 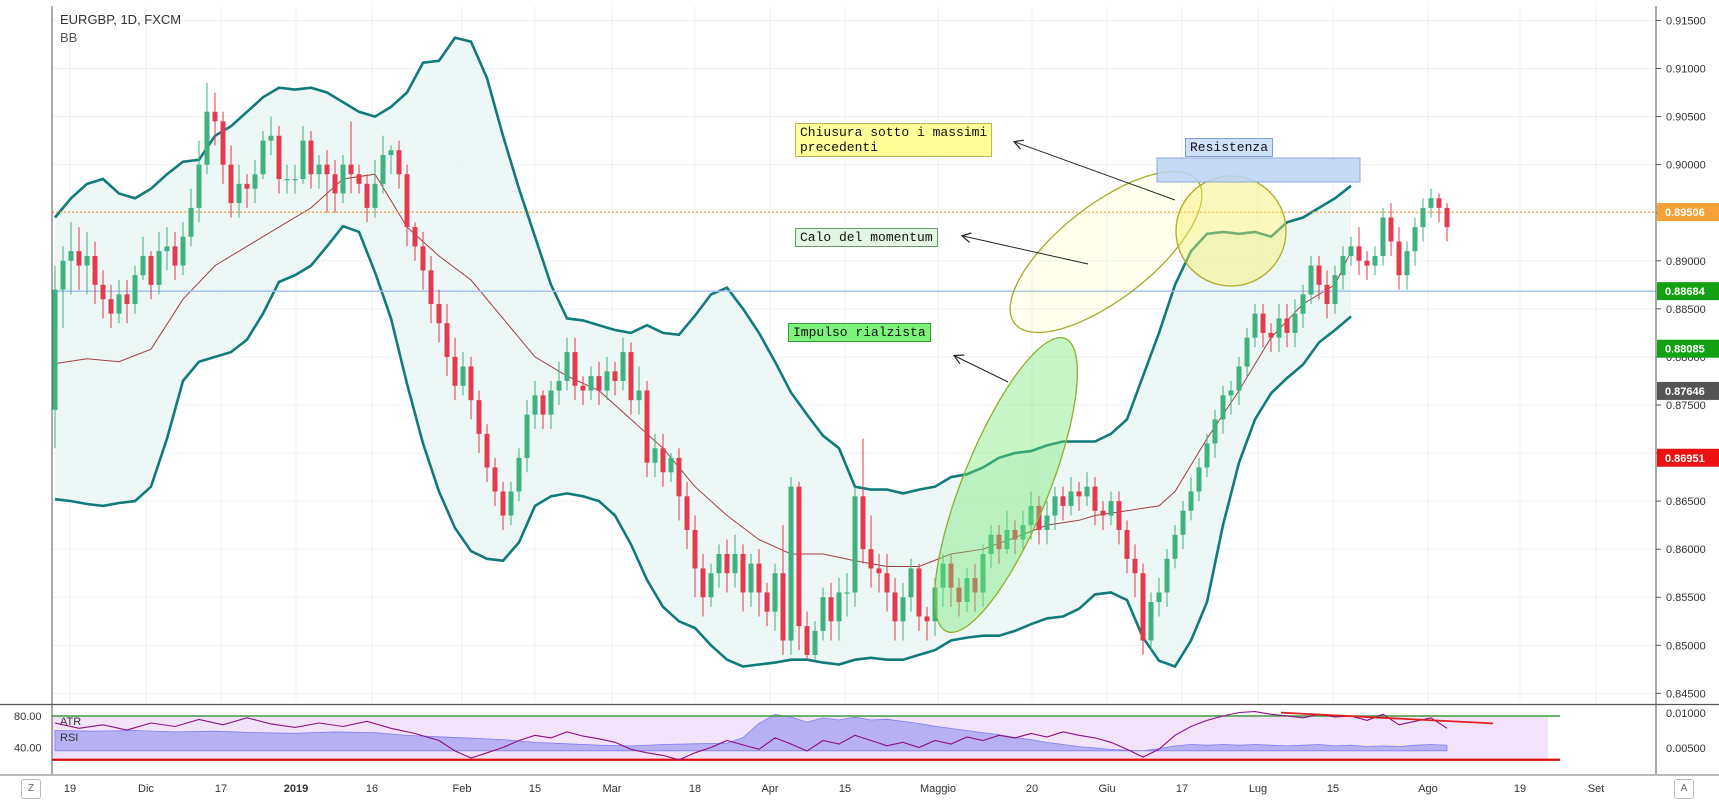 I want to click on time-tick-label: Mar, so click(x=612, y=789).